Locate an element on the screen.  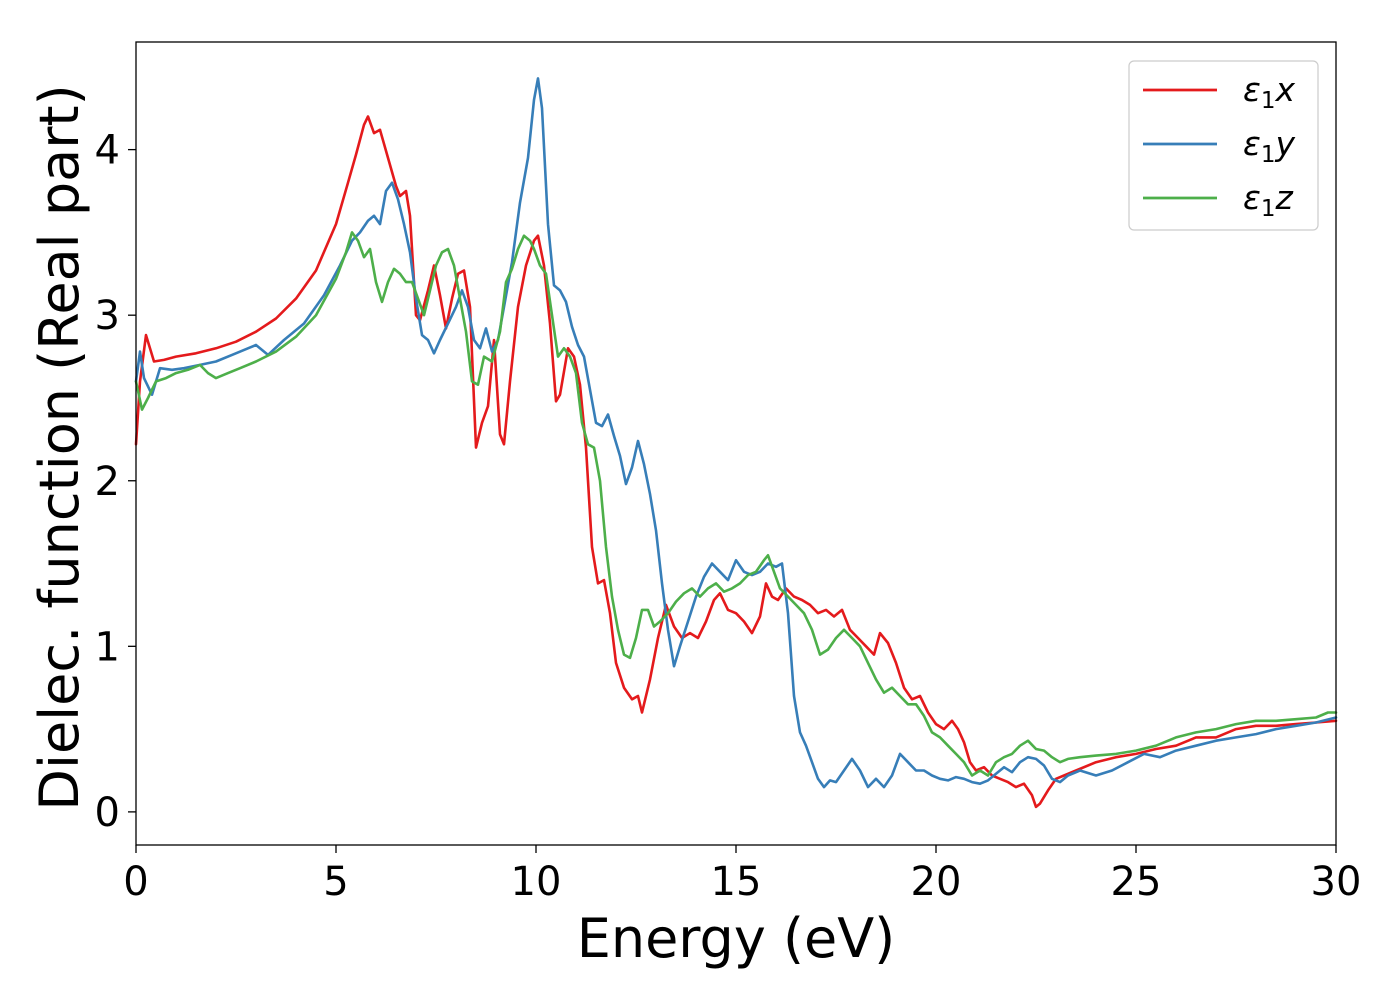
x-axis: 0 5 10 15 20 25 30 is located at coordinates (742, 875).